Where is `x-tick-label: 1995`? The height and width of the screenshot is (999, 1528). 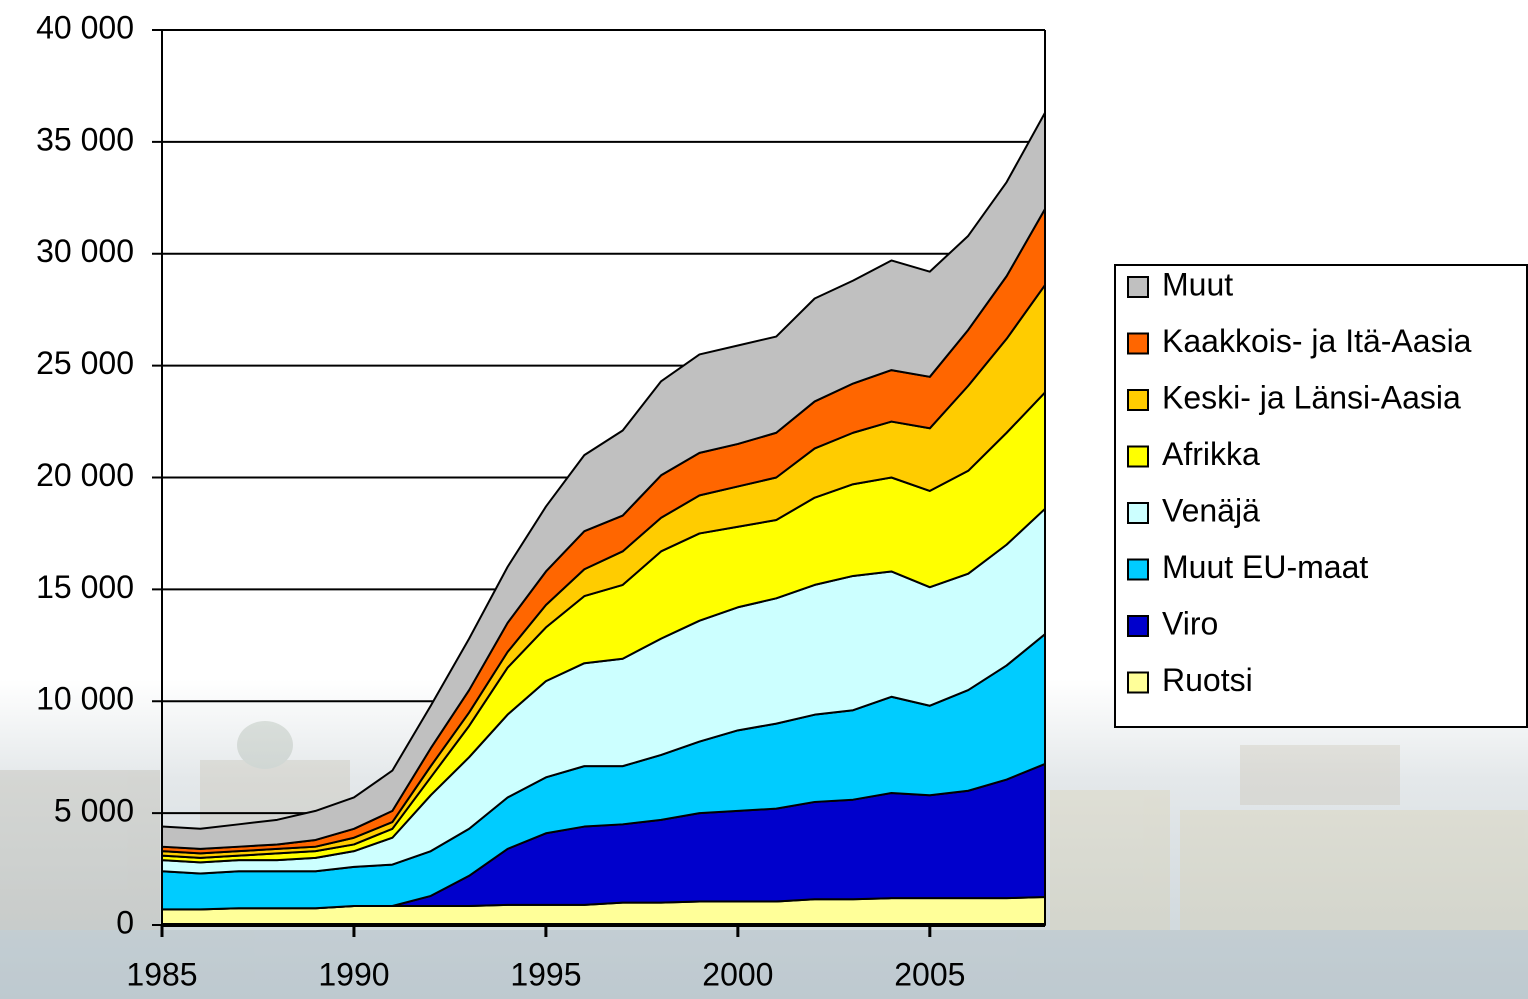
x-tick-label: 1995 is located at coordinates (545, 974).